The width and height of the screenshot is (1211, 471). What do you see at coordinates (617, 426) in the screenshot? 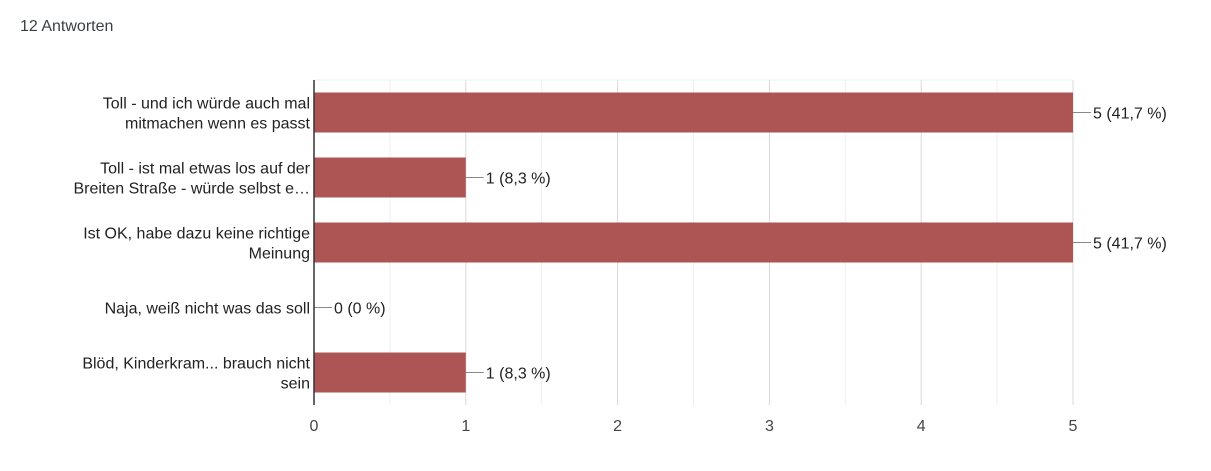
I see `x-tick-label: 2` at bounding box center [617, 426].